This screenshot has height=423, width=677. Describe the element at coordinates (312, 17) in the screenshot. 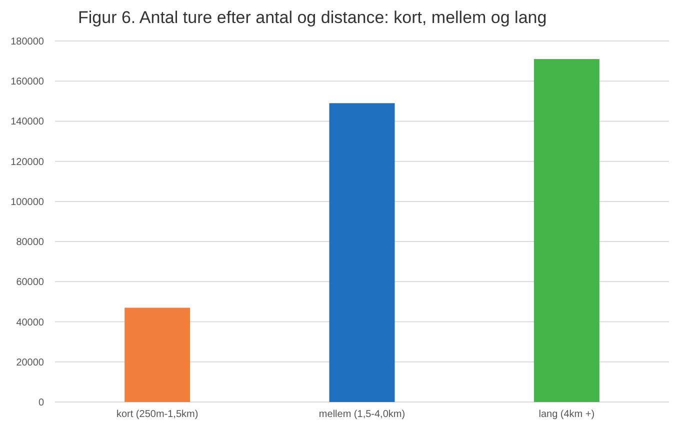

I see `chart-title: Figur 6. Antal ture efter antal og distance: kort, mellem og lang` at that location.